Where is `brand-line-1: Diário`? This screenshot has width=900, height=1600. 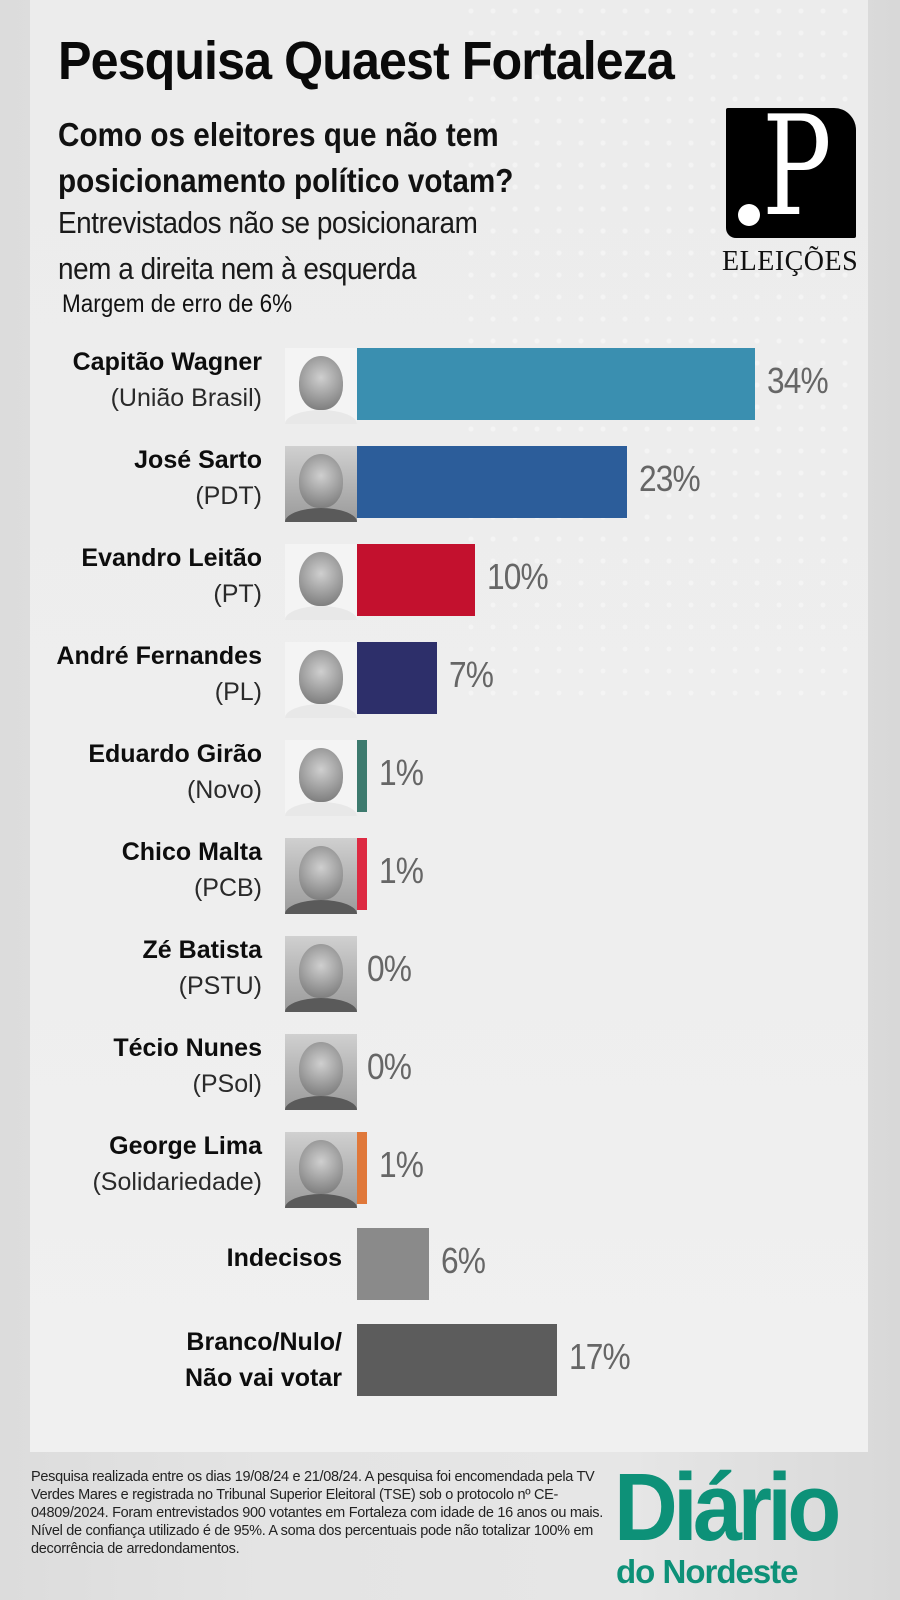 brand-line-1: Diário is located at coordinates (727, 1507).